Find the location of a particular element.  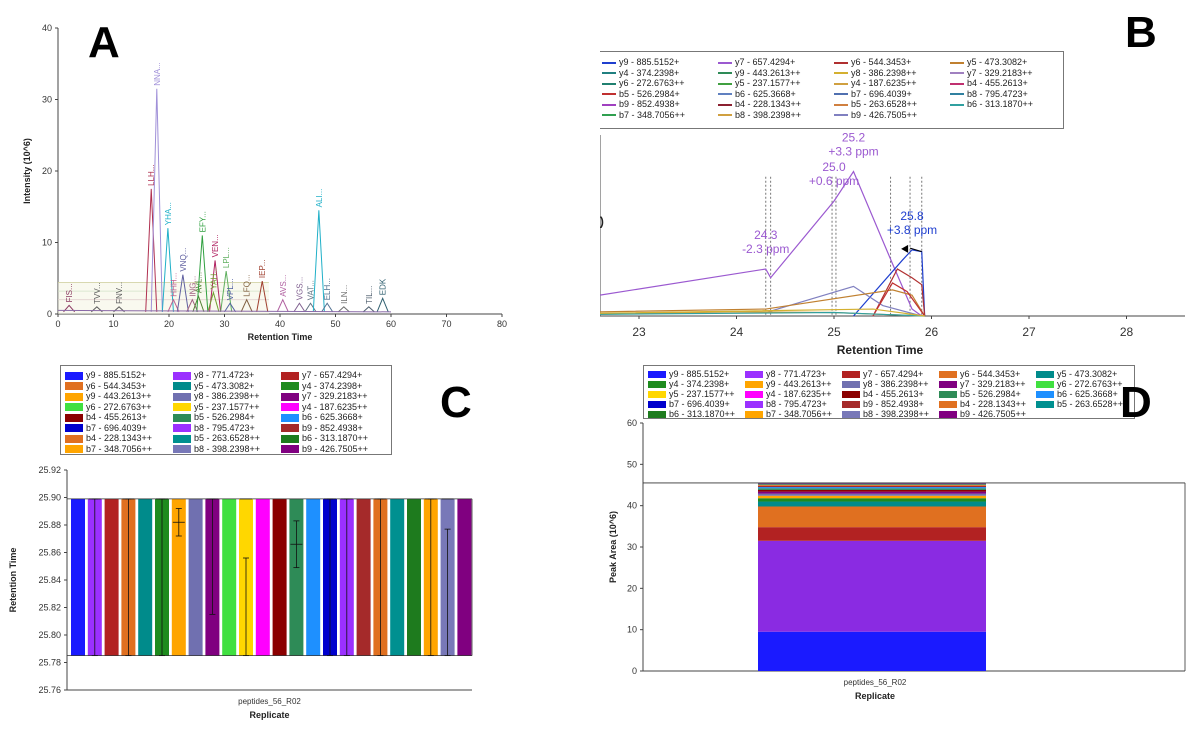

x-axis-label: Retention Time is located at coordinates (280, 336).